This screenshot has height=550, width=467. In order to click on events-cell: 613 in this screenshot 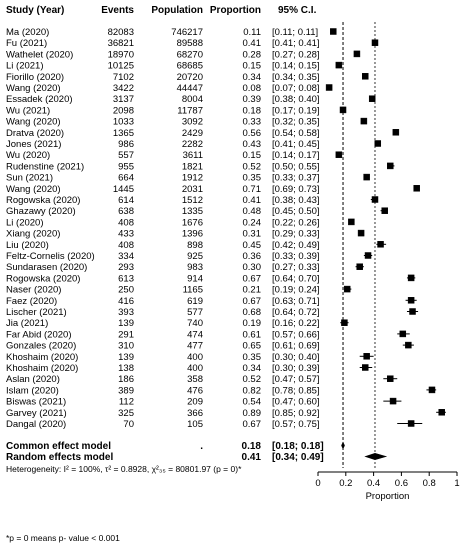, I will do `click(126, 278)`.